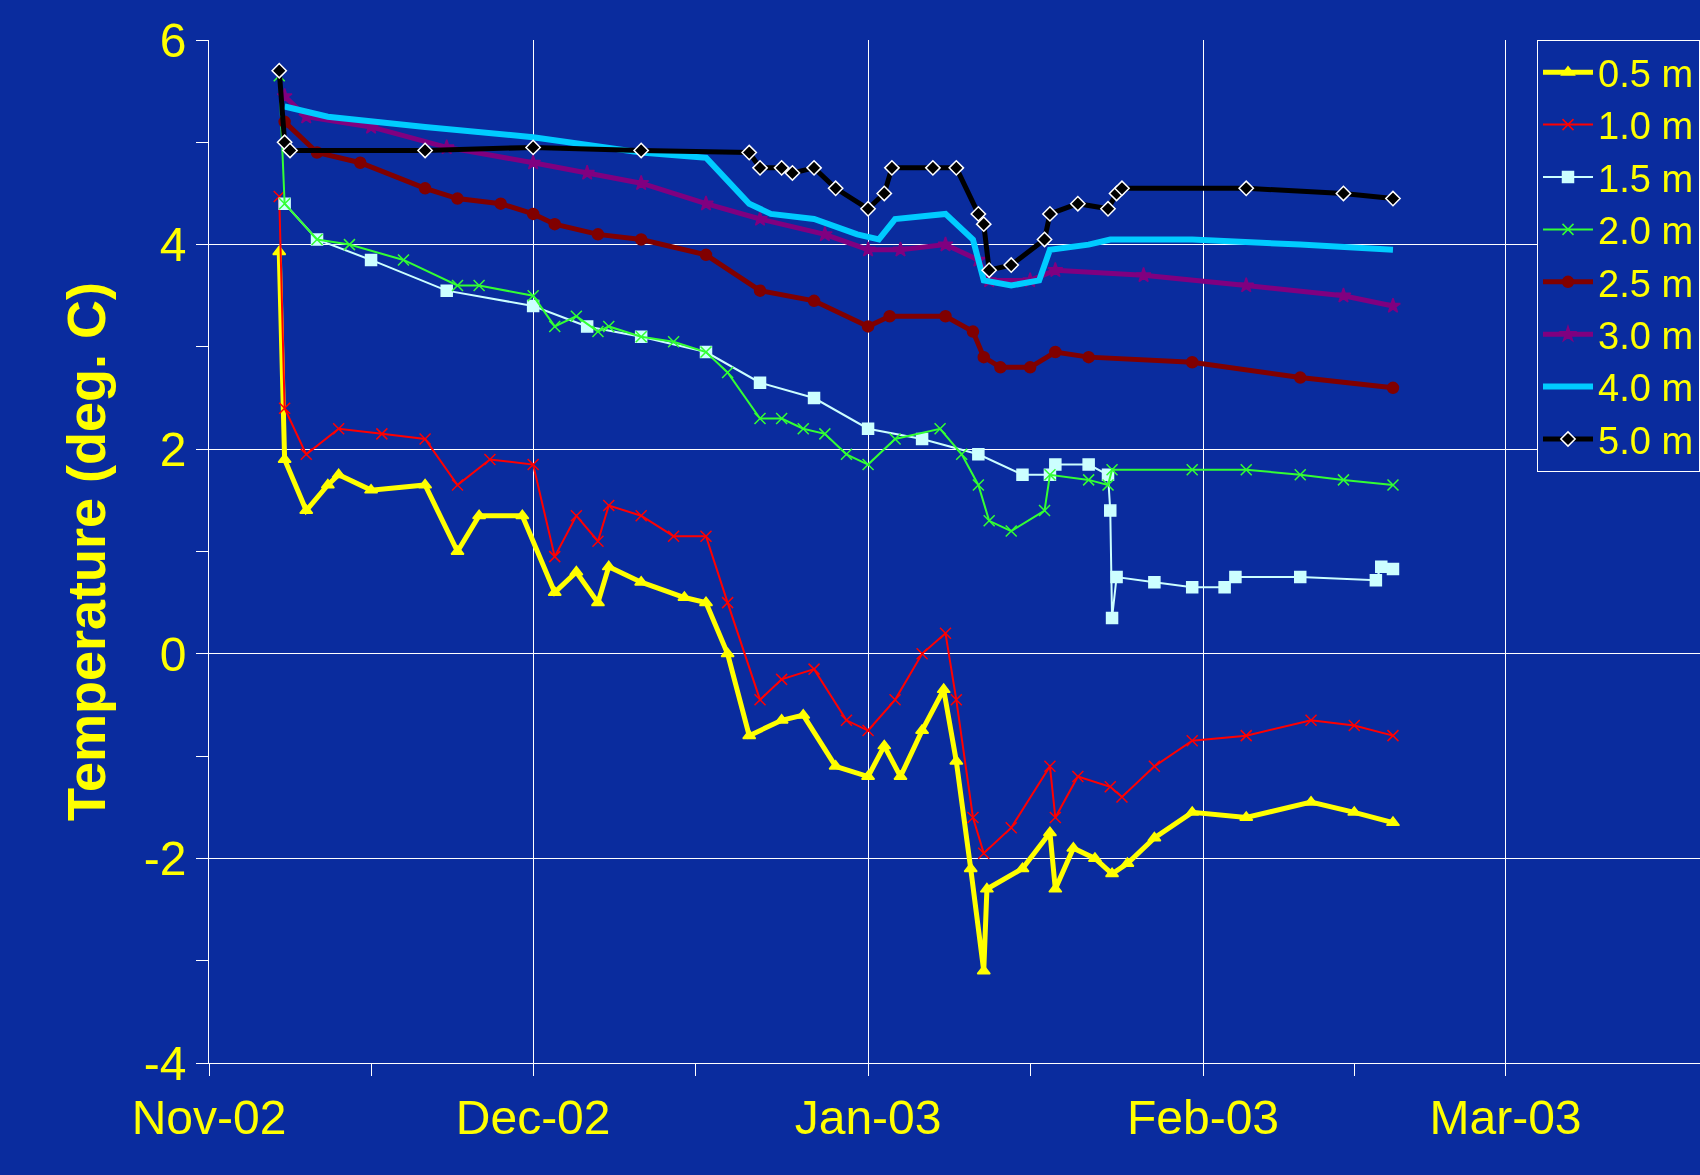 This screenshot has width=1700, height=1175. Describe the element at coordinates (1646, 231) in the screenshot. I see `legend-label: 2.0 m` at that location.